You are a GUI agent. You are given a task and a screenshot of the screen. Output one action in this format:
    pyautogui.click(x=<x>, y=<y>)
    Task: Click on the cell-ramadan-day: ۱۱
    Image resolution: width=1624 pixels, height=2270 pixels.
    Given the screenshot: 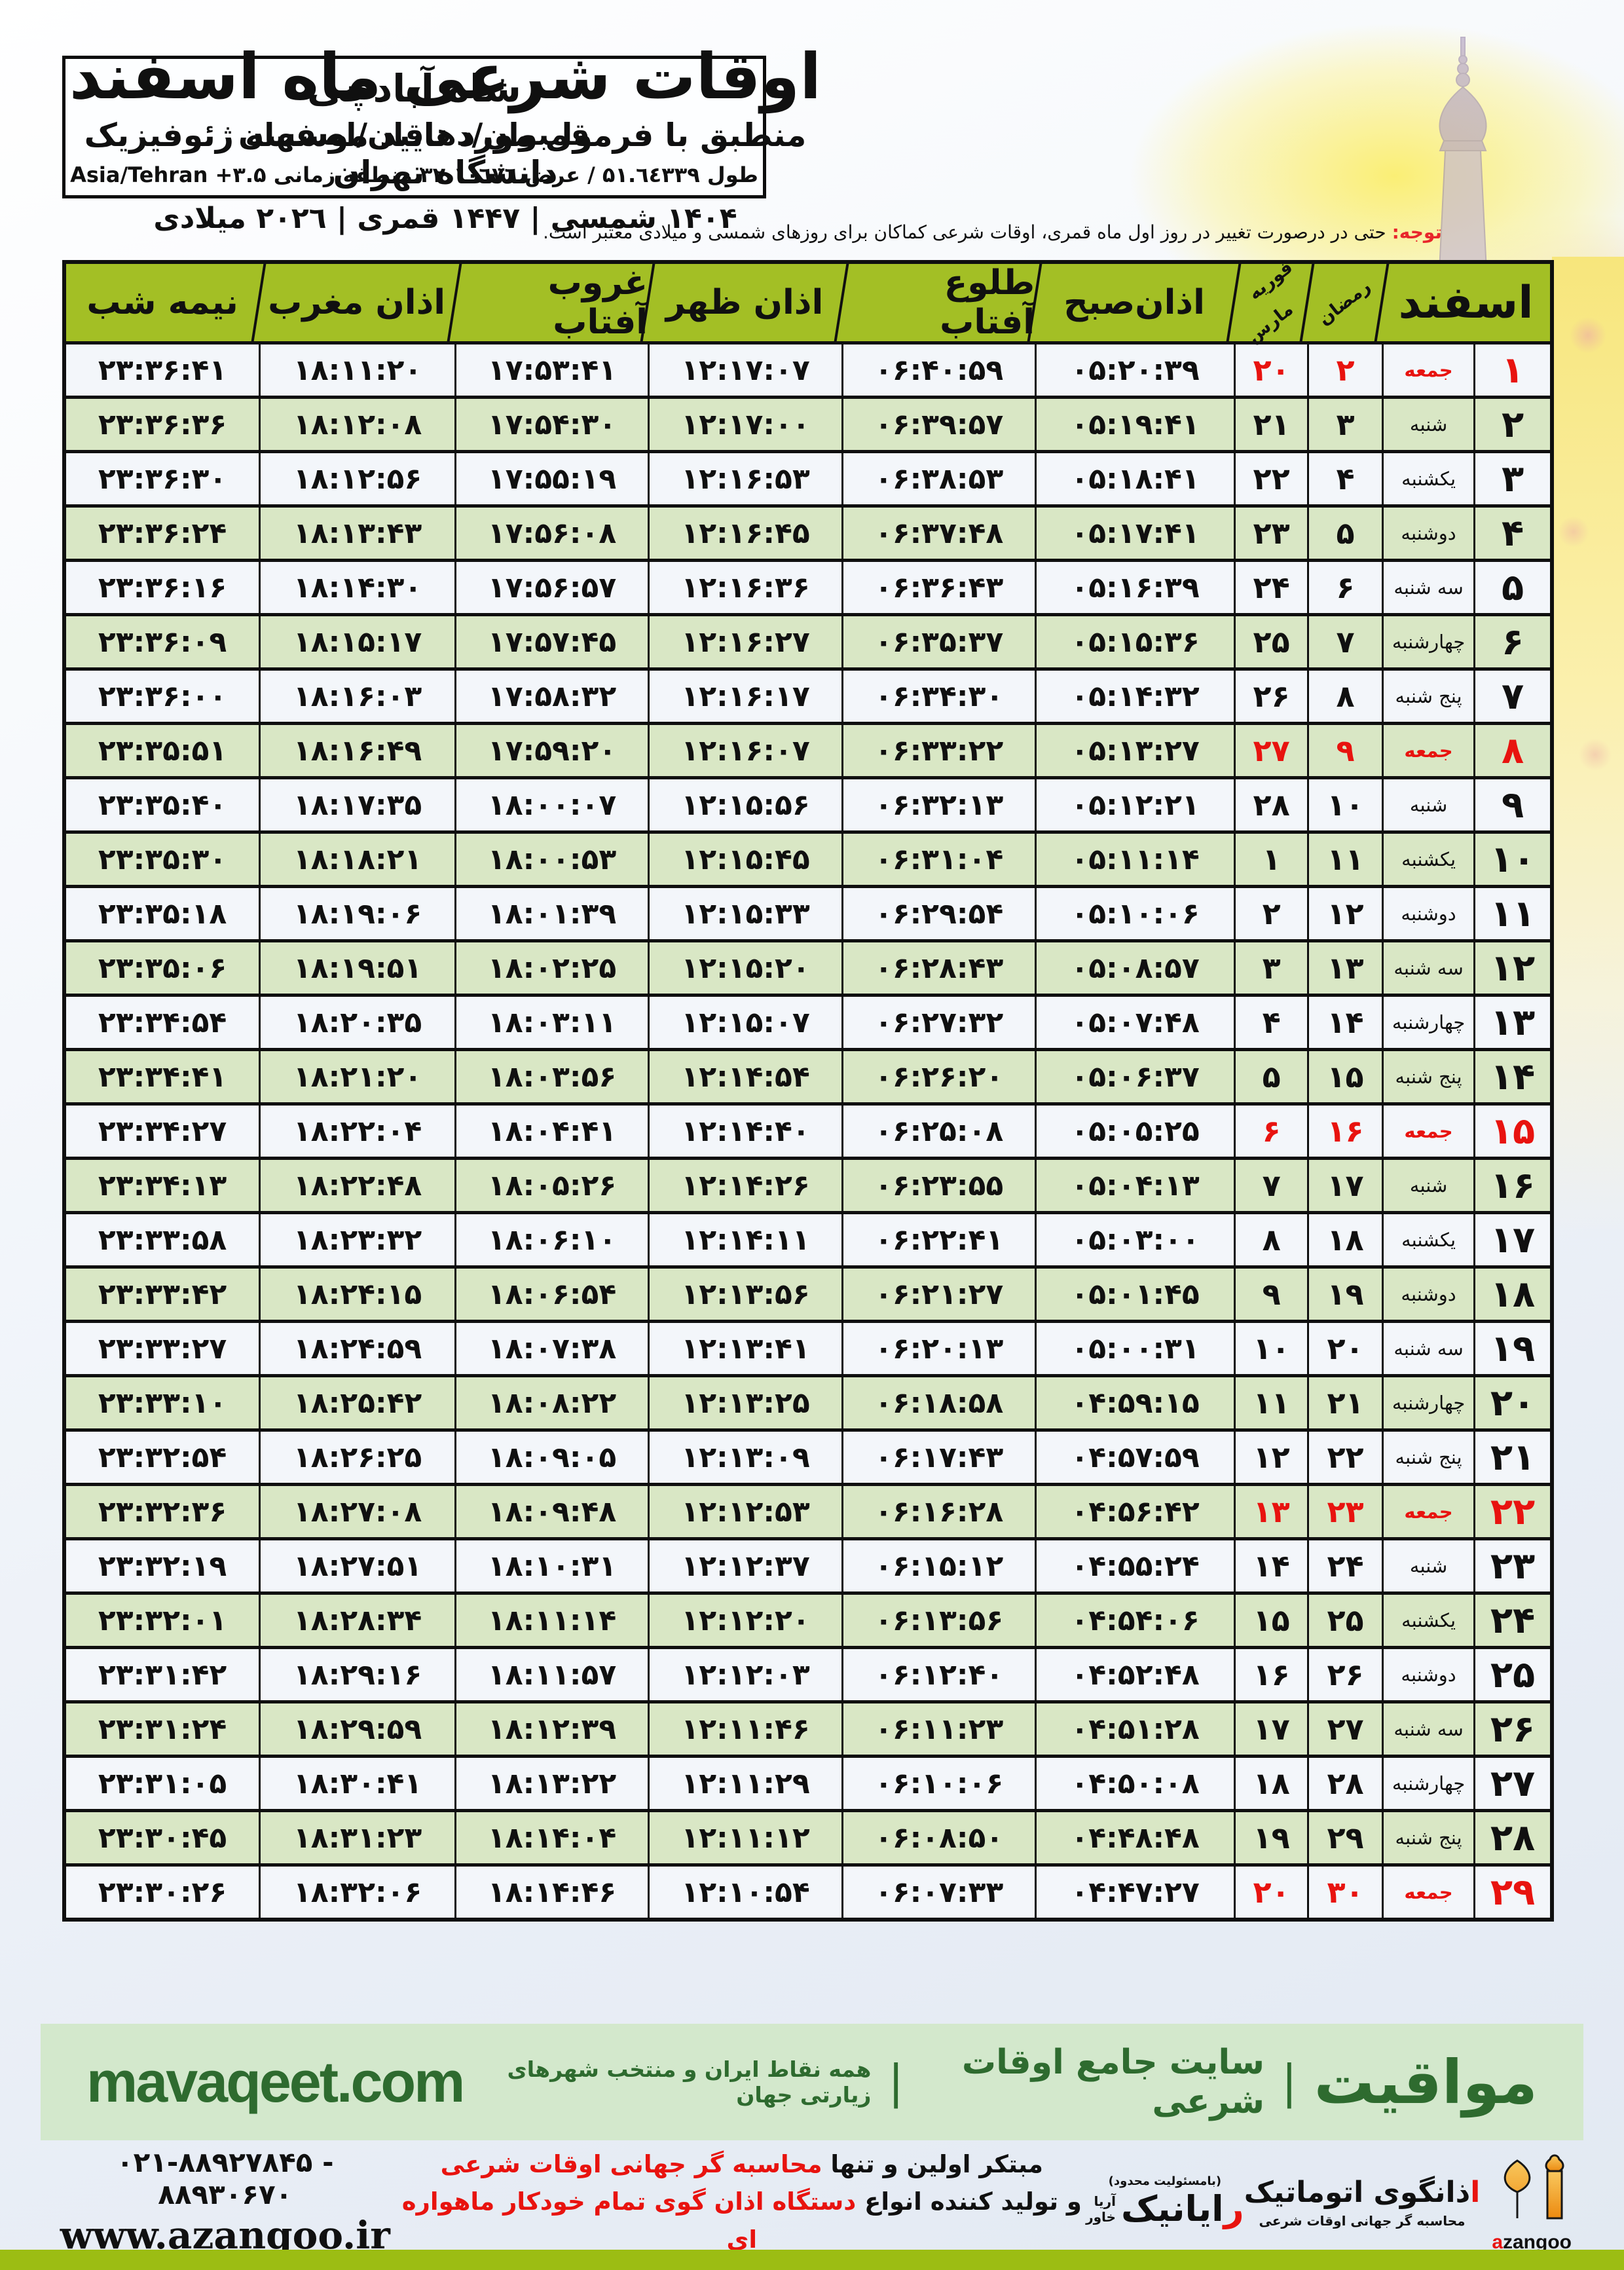 What is the action you would take?
    pyautogui.click(x=1344, y=859)
    